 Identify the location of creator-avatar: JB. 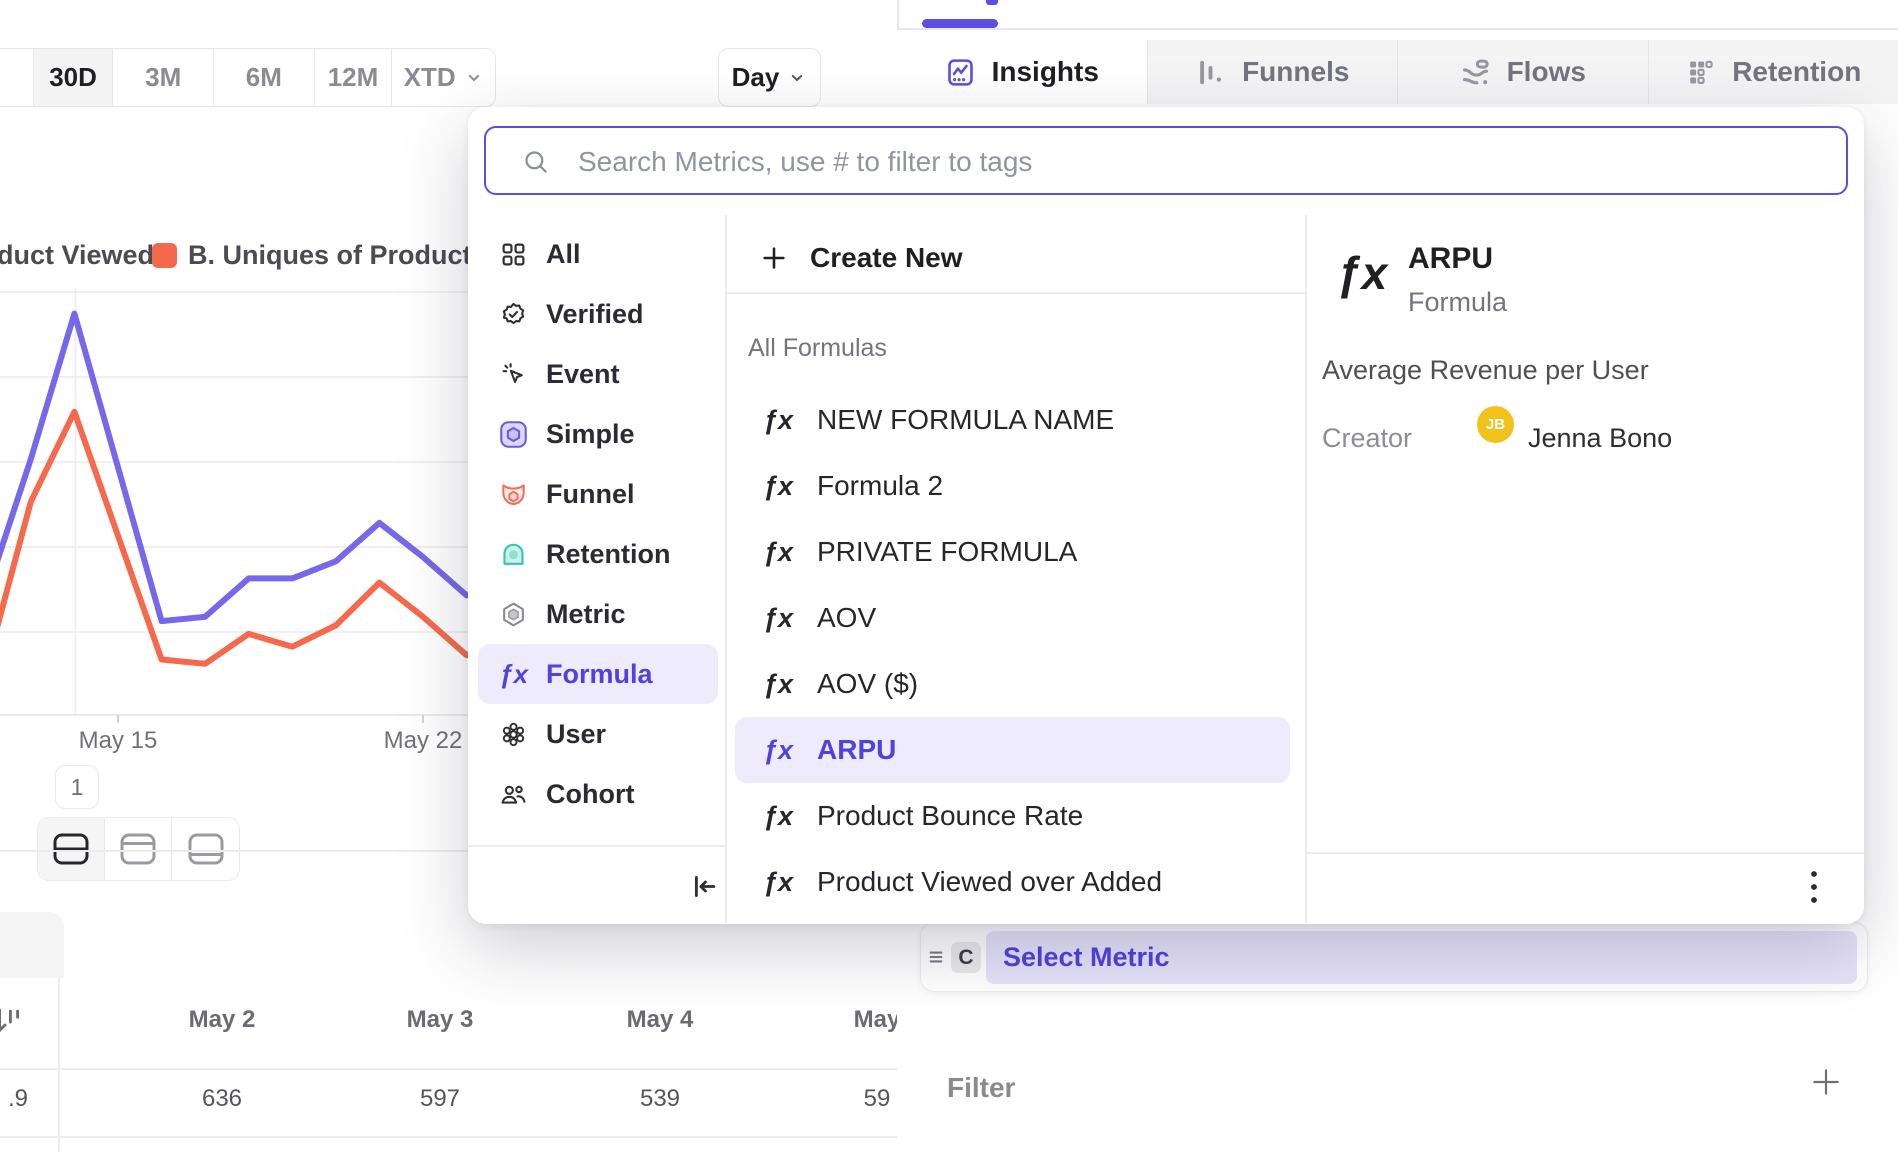
(1495, 424).